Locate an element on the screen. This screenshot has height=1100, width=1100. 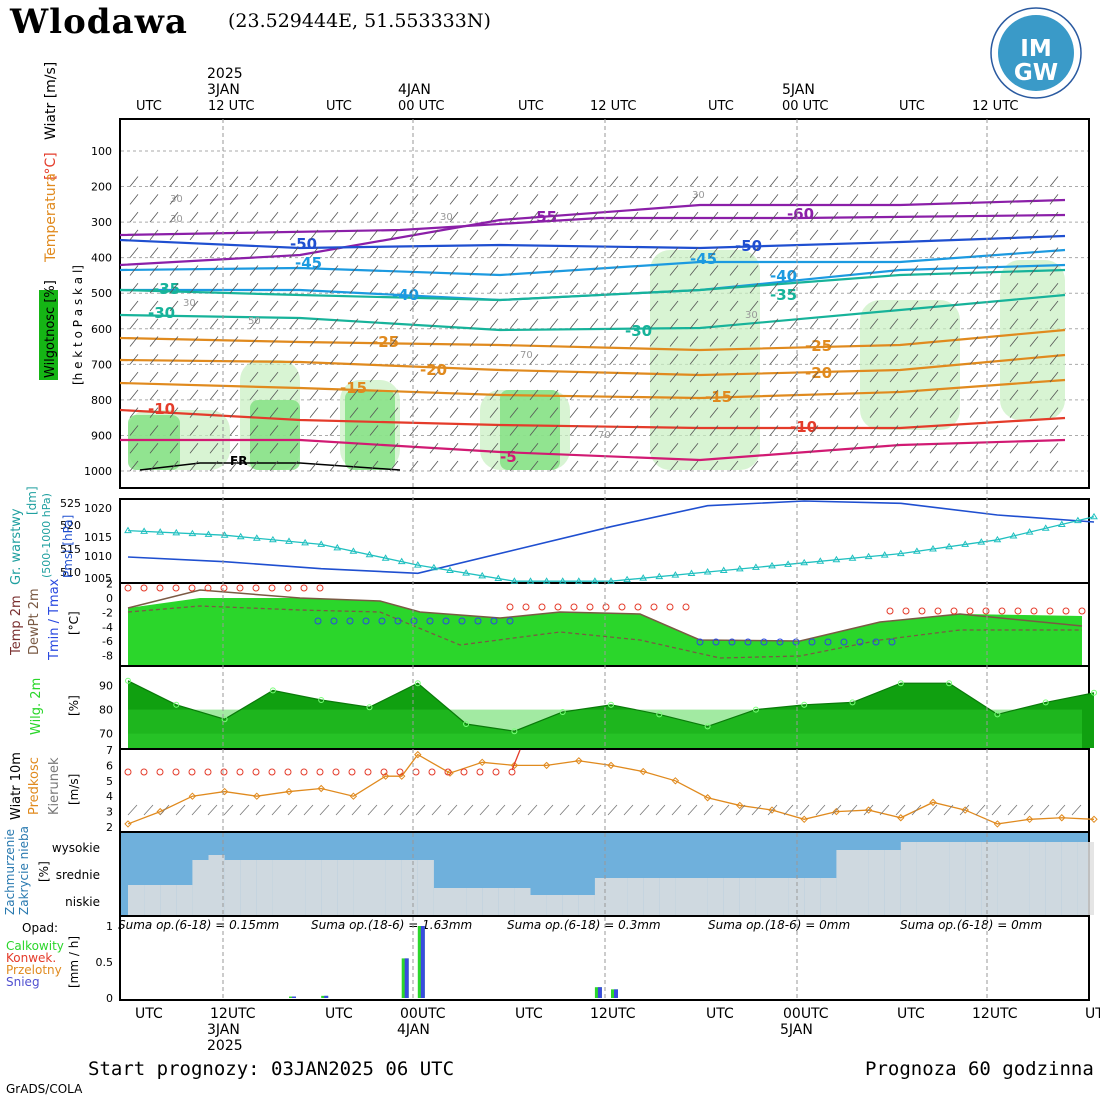
humidity-area-high is located at coordinates (530, 430).